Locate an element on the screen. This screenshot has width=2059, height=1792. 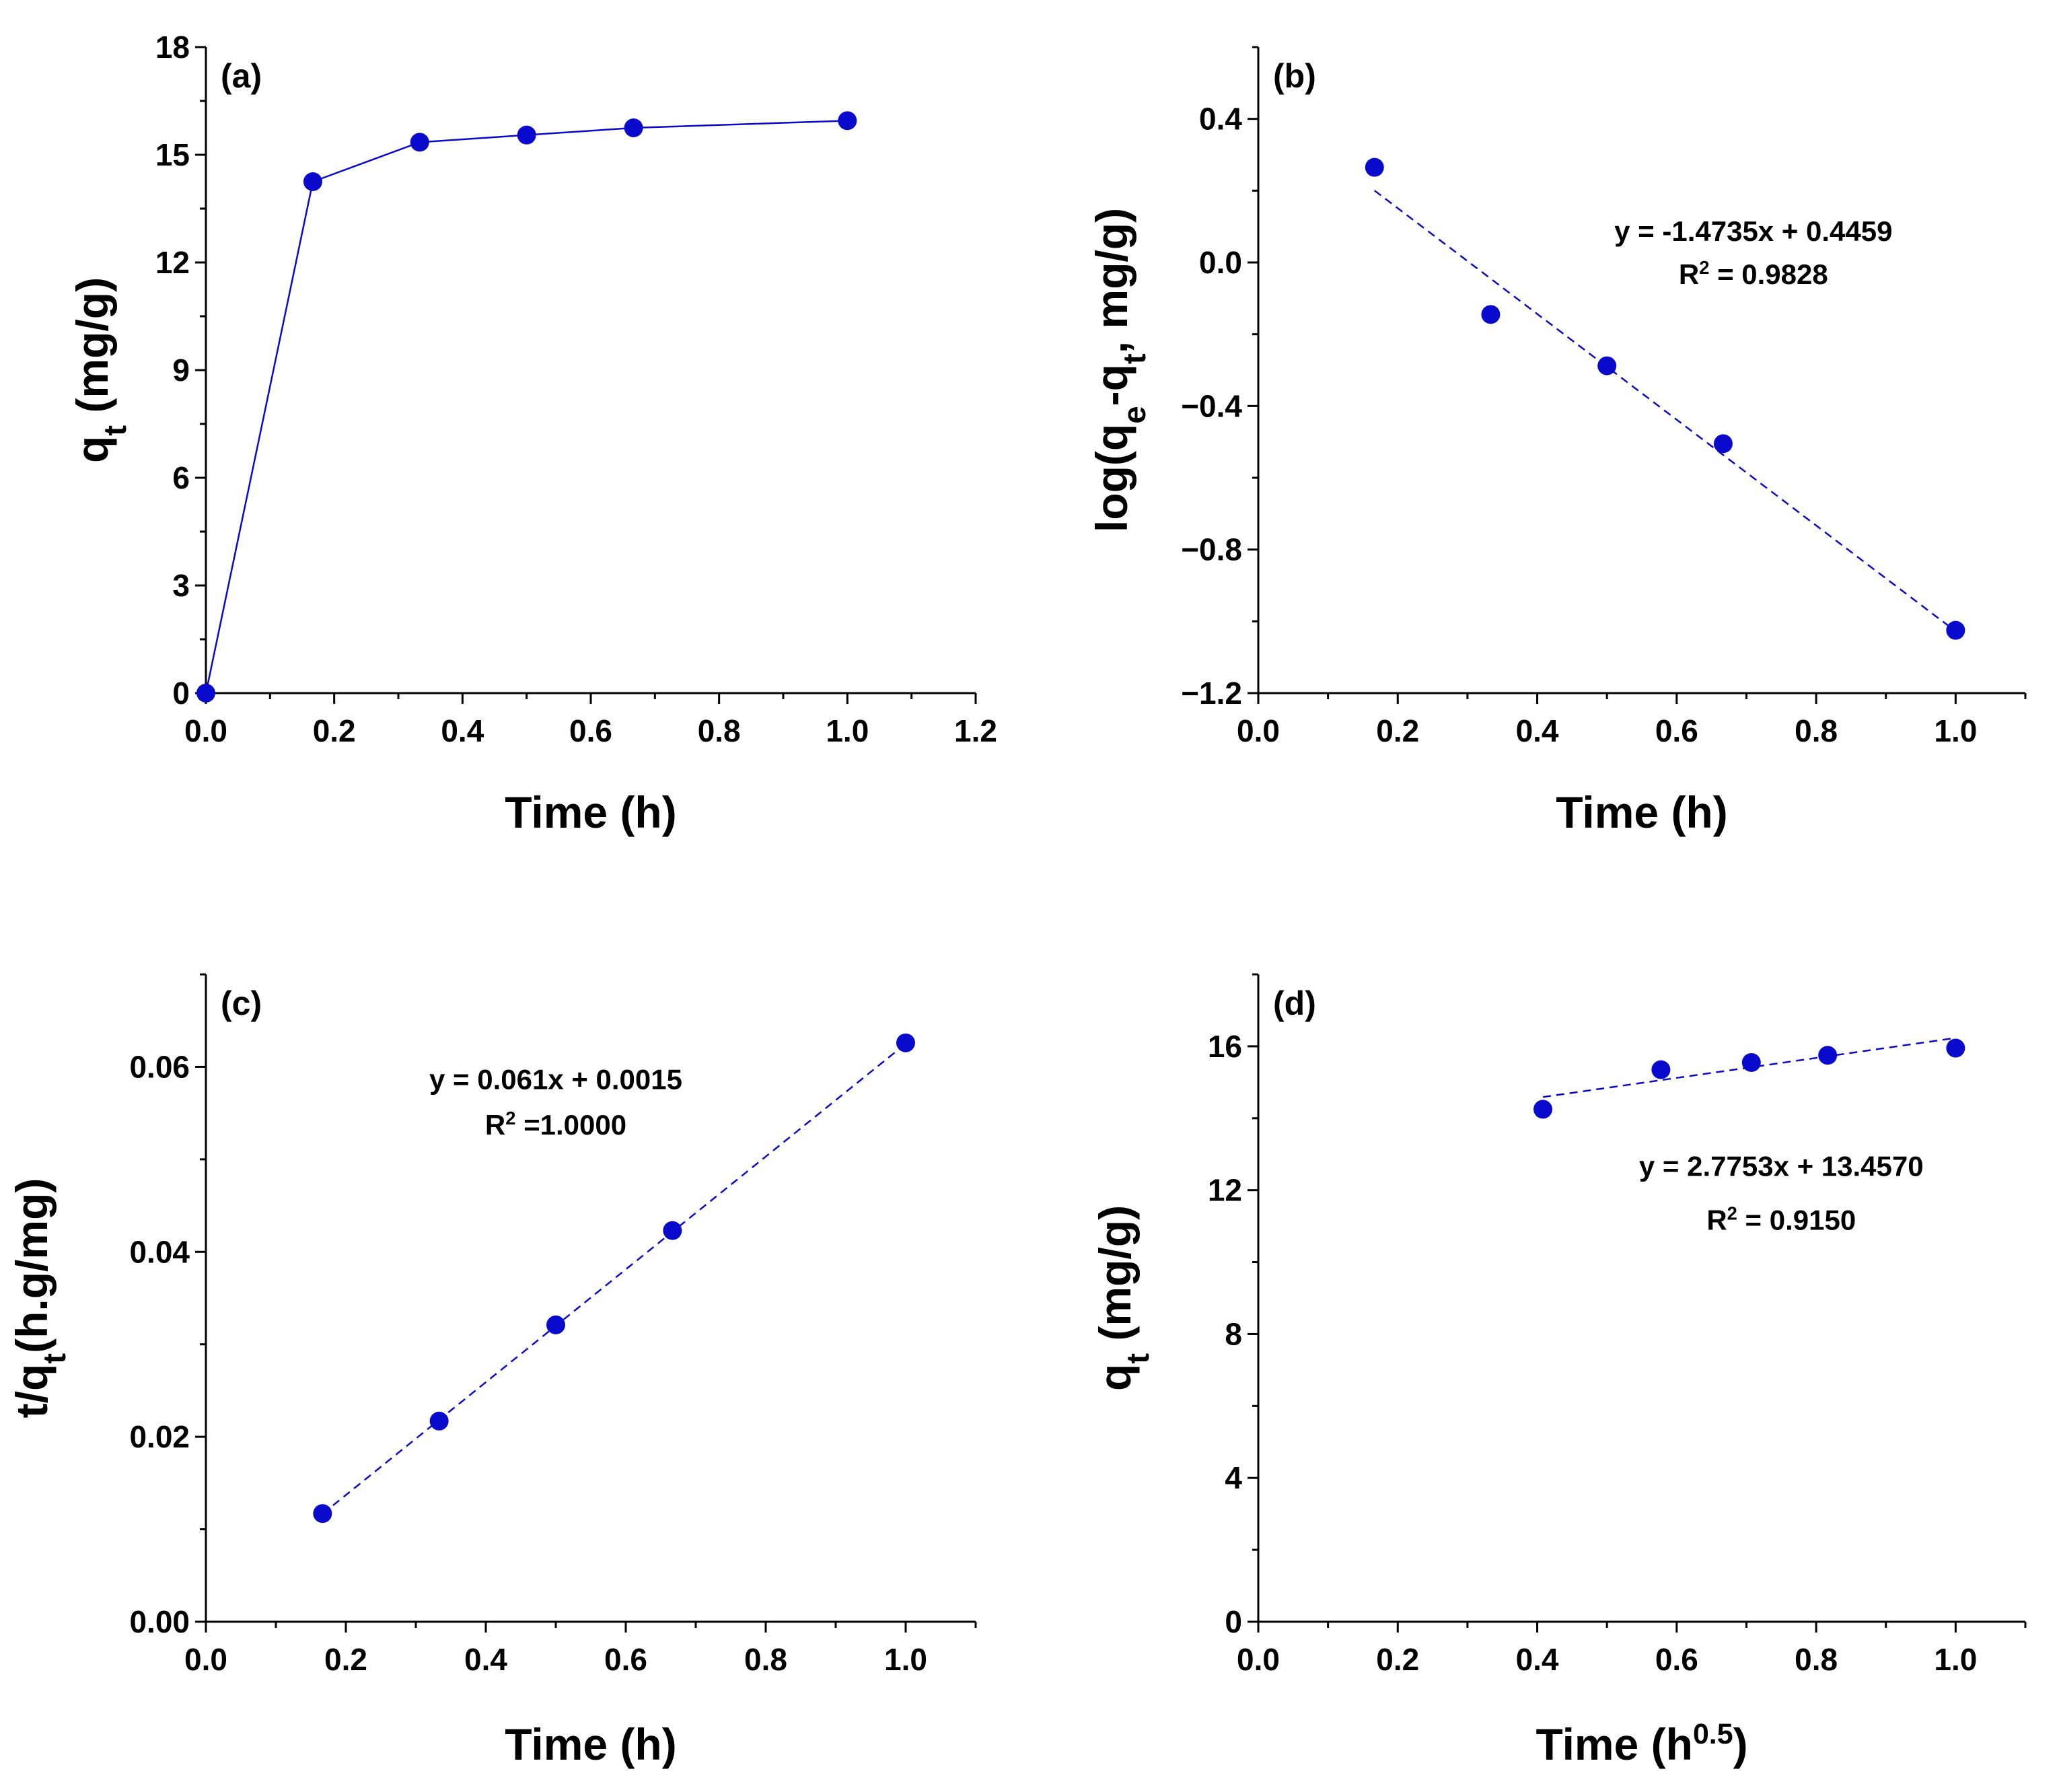
y-tick-label: 6 is located at coordinates (181, 478).